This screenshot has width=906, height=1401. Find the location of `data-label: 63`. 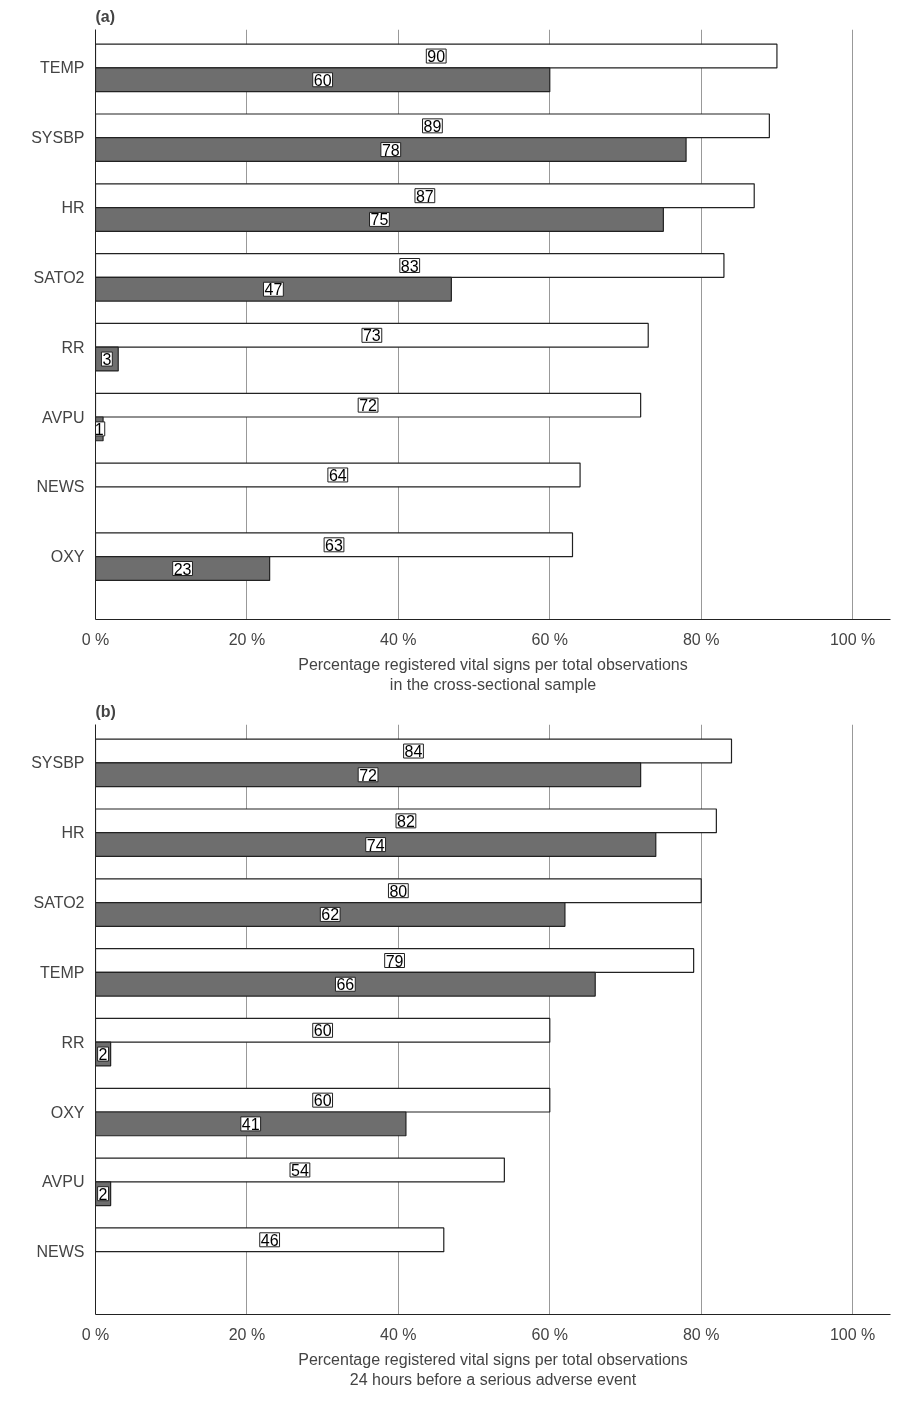

data-label: 63 is located at coordinates (334, 545).